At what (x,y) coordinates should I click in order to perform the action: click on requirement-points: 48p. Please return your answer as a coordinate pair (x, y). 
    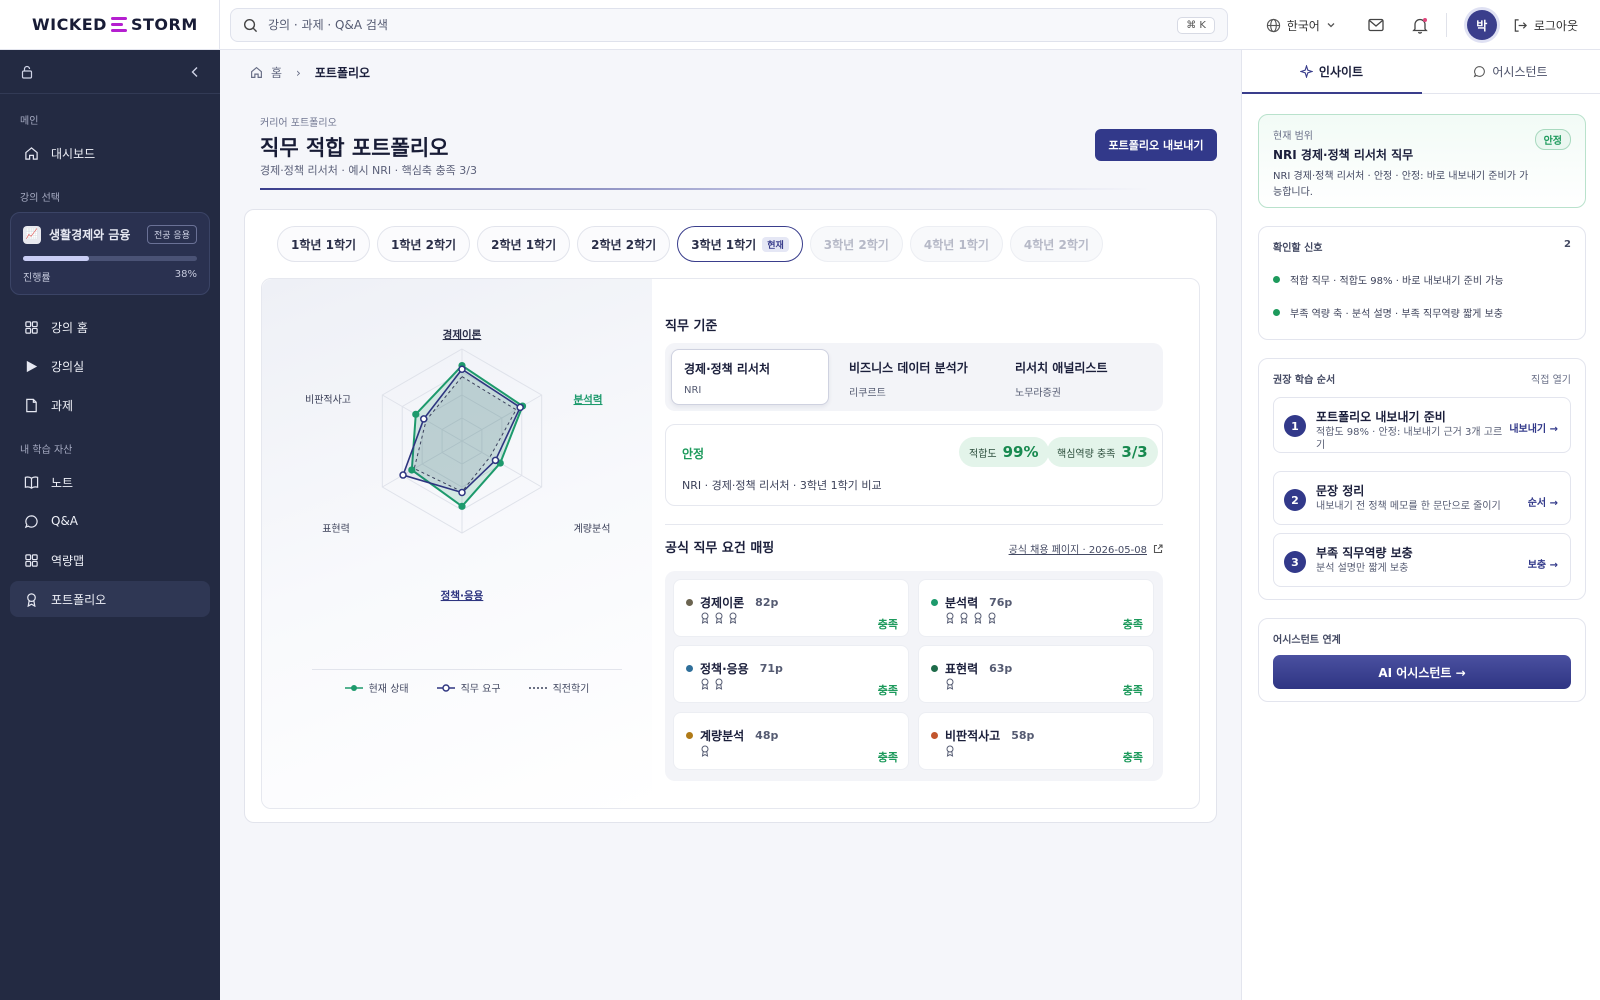
    Looking at the image, I should click on (767, 735).